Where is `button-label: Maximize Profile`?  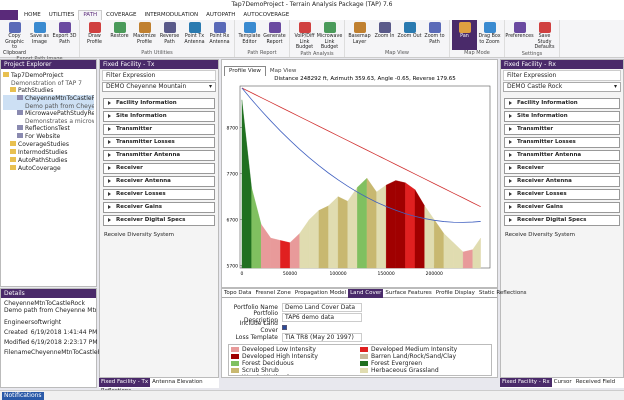
button-label: Maximize Profile is located at coordinates (144, 39).